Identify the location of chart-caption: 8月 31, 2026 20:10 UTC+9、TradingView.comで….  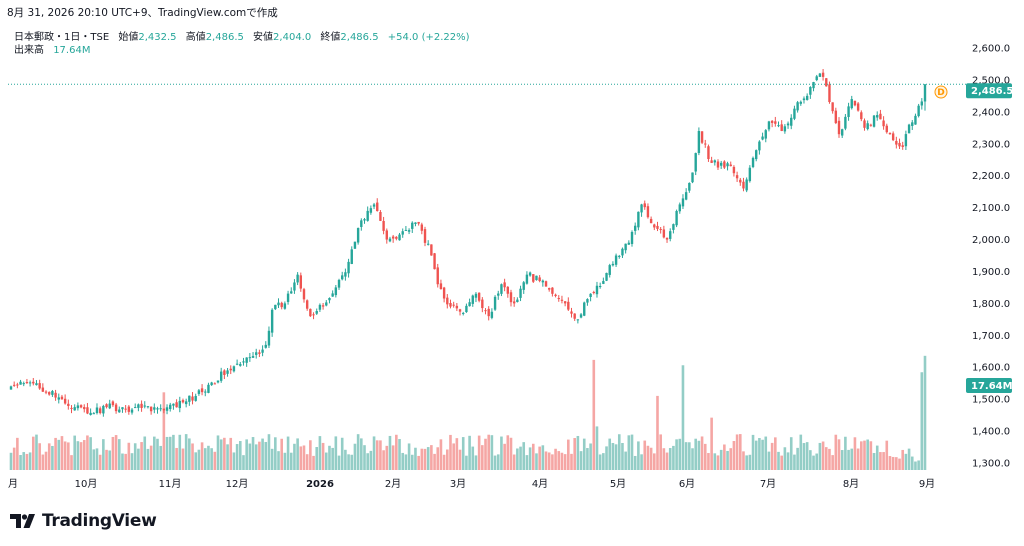
(142, 13).